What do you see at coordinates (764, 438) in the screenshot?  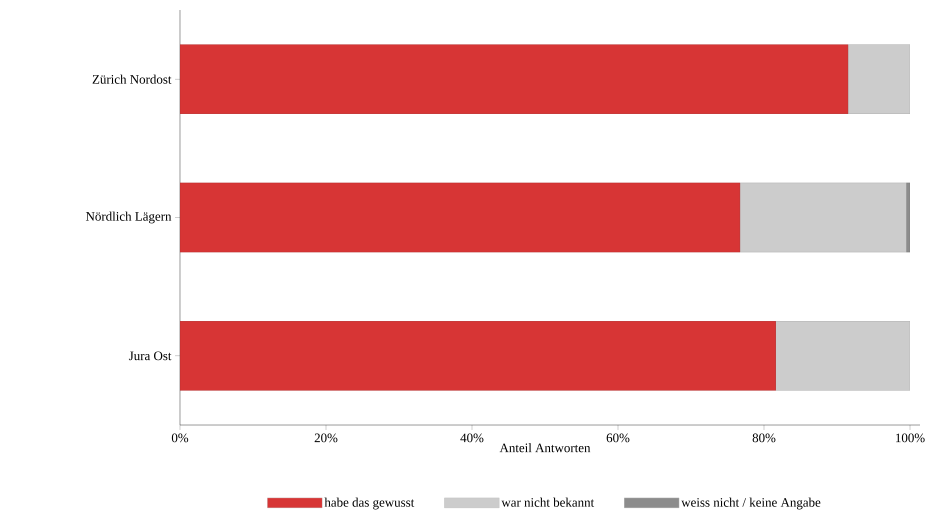 I see `x-tick-label: 80%` at bounding box center [764, 438].